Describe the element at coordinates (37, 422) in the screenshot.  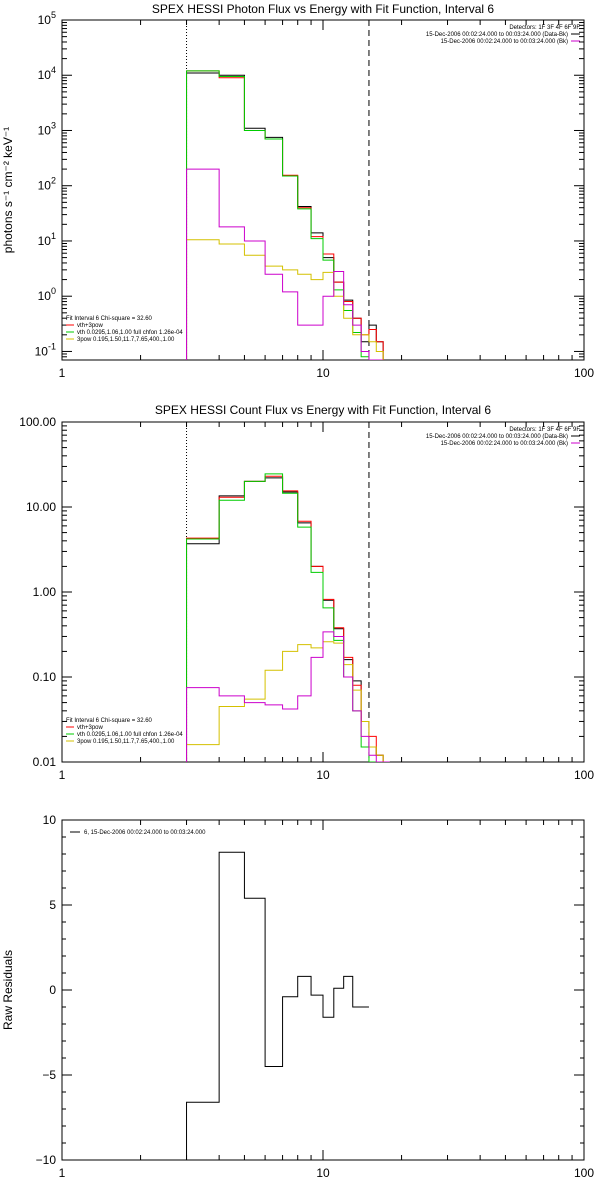
I see `y-tick-label: 100.00` at that location.